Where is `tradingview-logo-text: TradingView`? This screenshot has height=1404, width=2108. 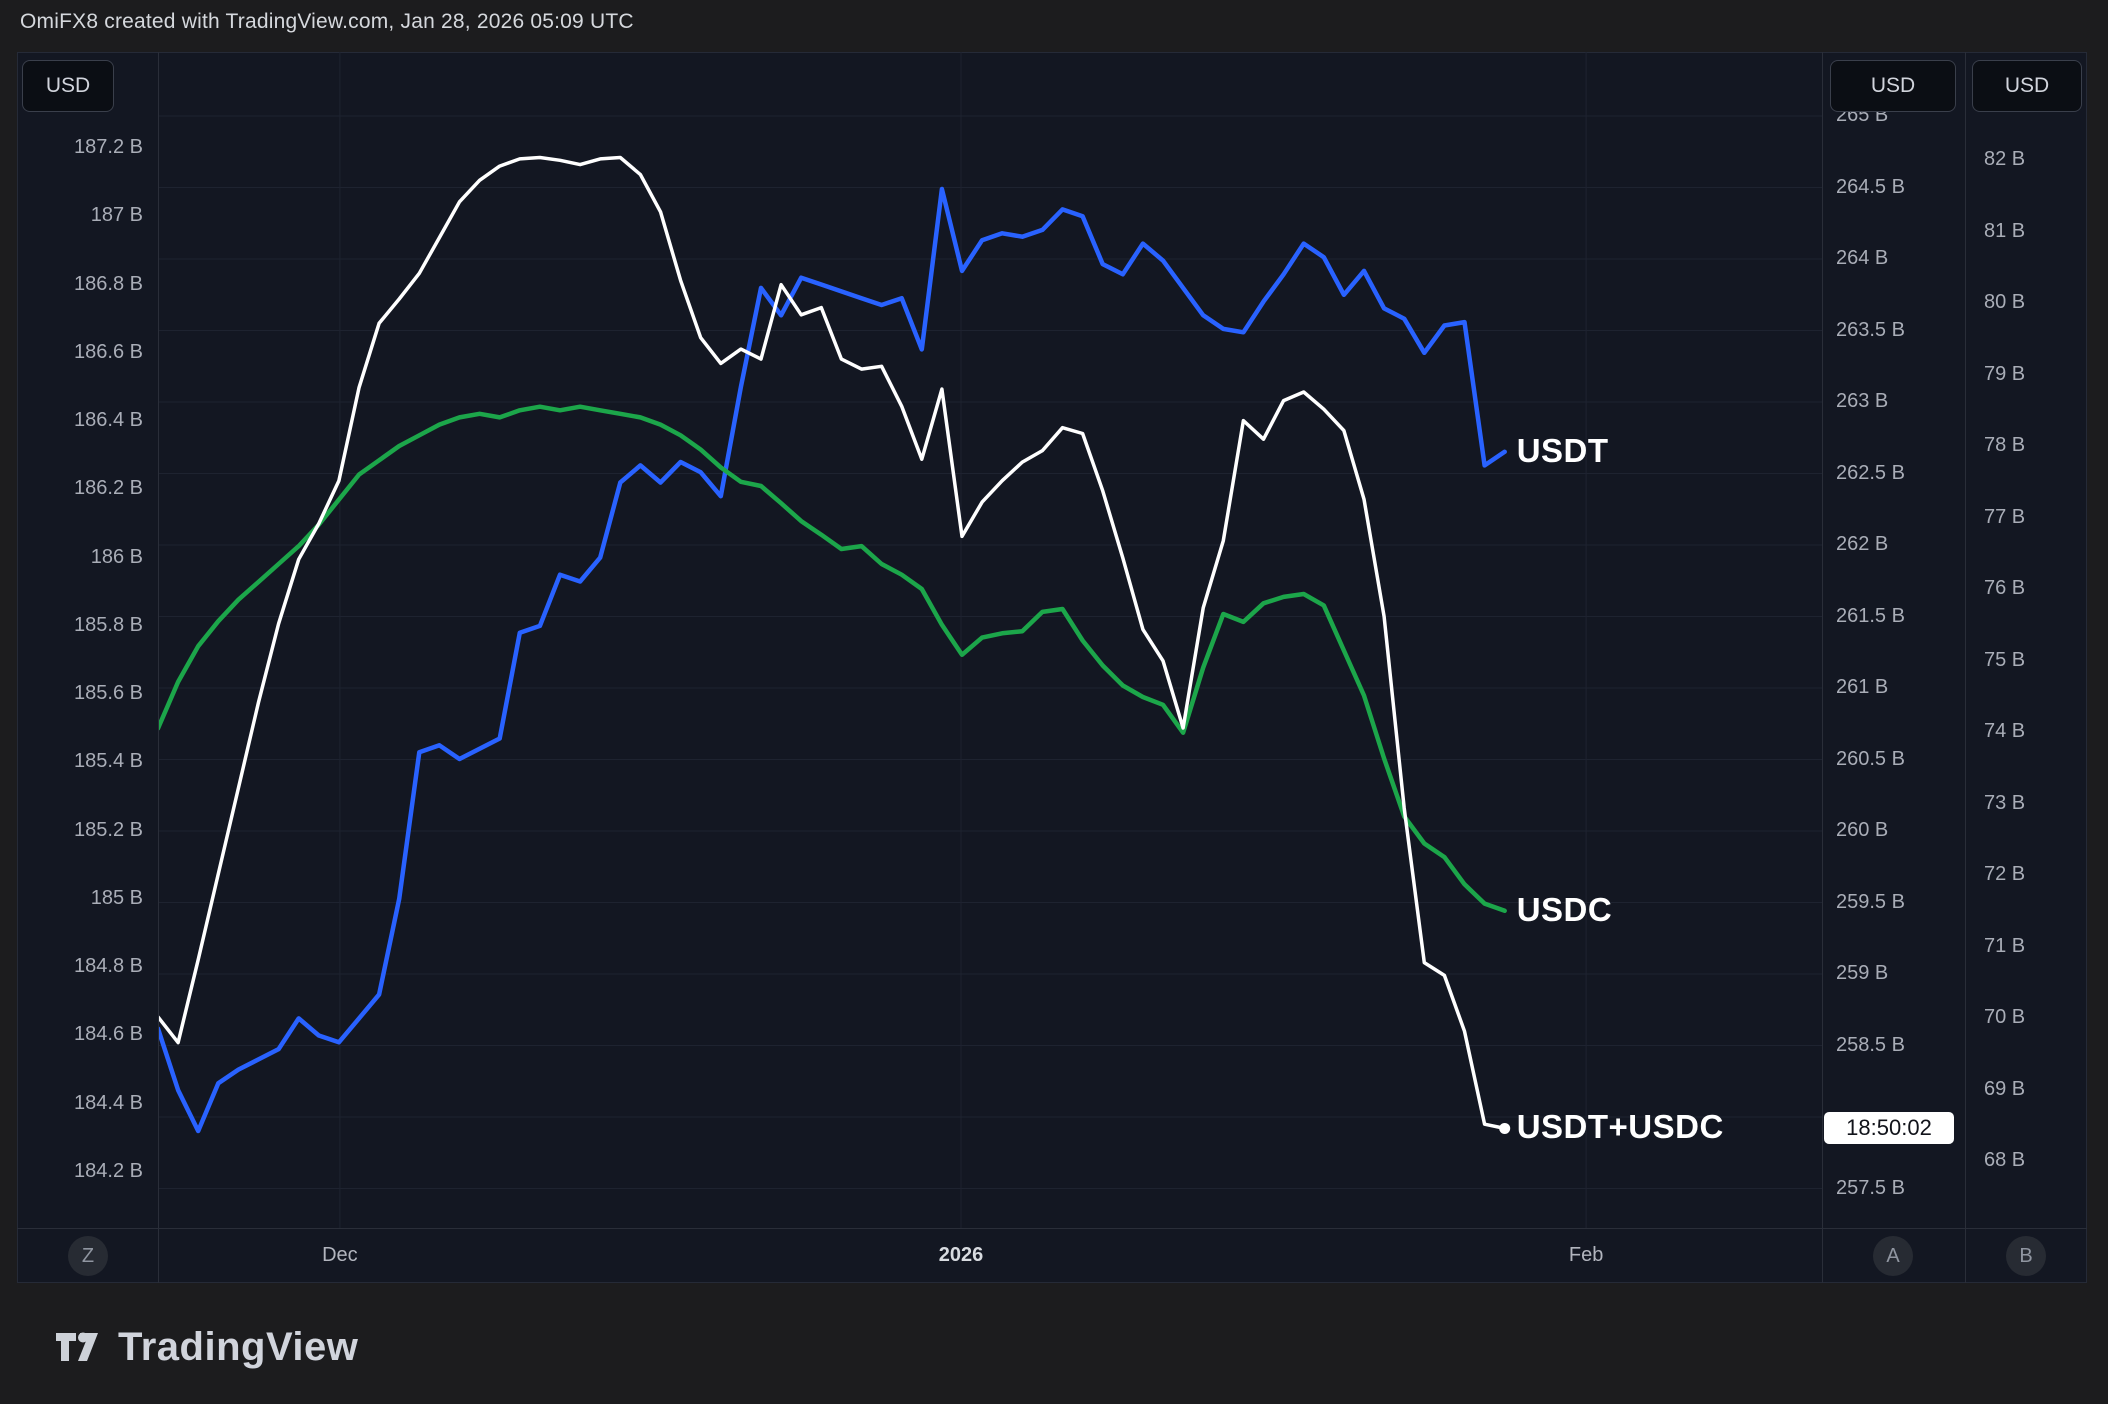
tradingview-logo-text: TradingView is located at coordinates (238, 1346).